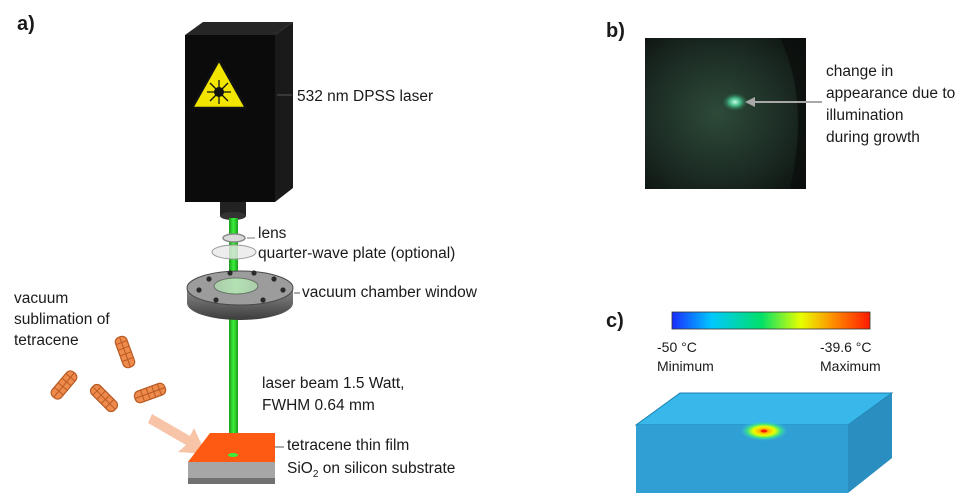 Image resolution: width=975 pixels, height=504 pixels. I want to click on panel-label-c: c), so click(615, 321).